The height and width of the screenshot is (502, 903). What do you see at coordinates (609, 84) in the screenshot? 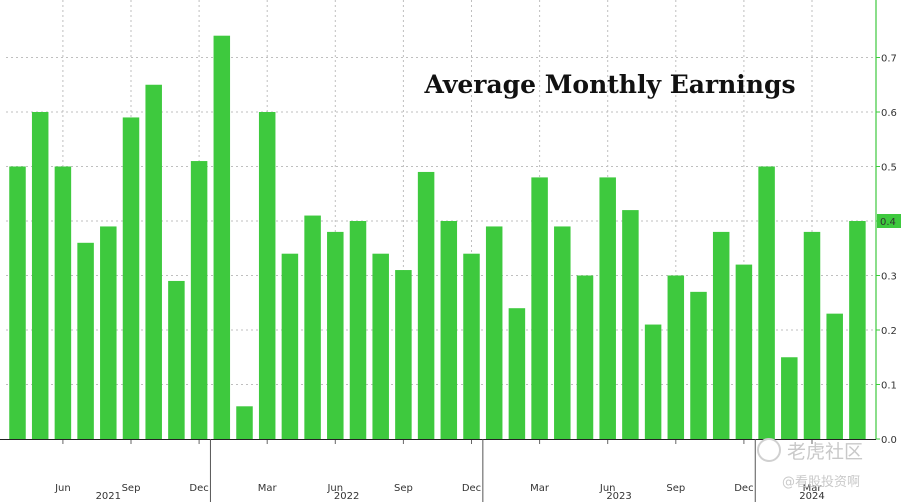
I see `chart-title: Average Monthly Earnings` at bounding box center [609, 84].